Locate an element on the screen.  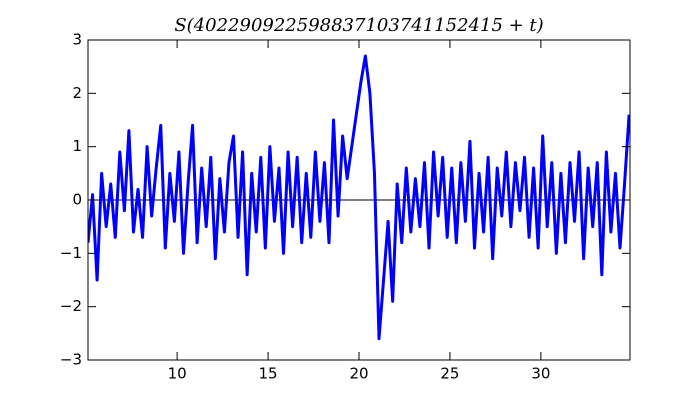
x-tick-label: 30 is located at coordinates (540, 374).